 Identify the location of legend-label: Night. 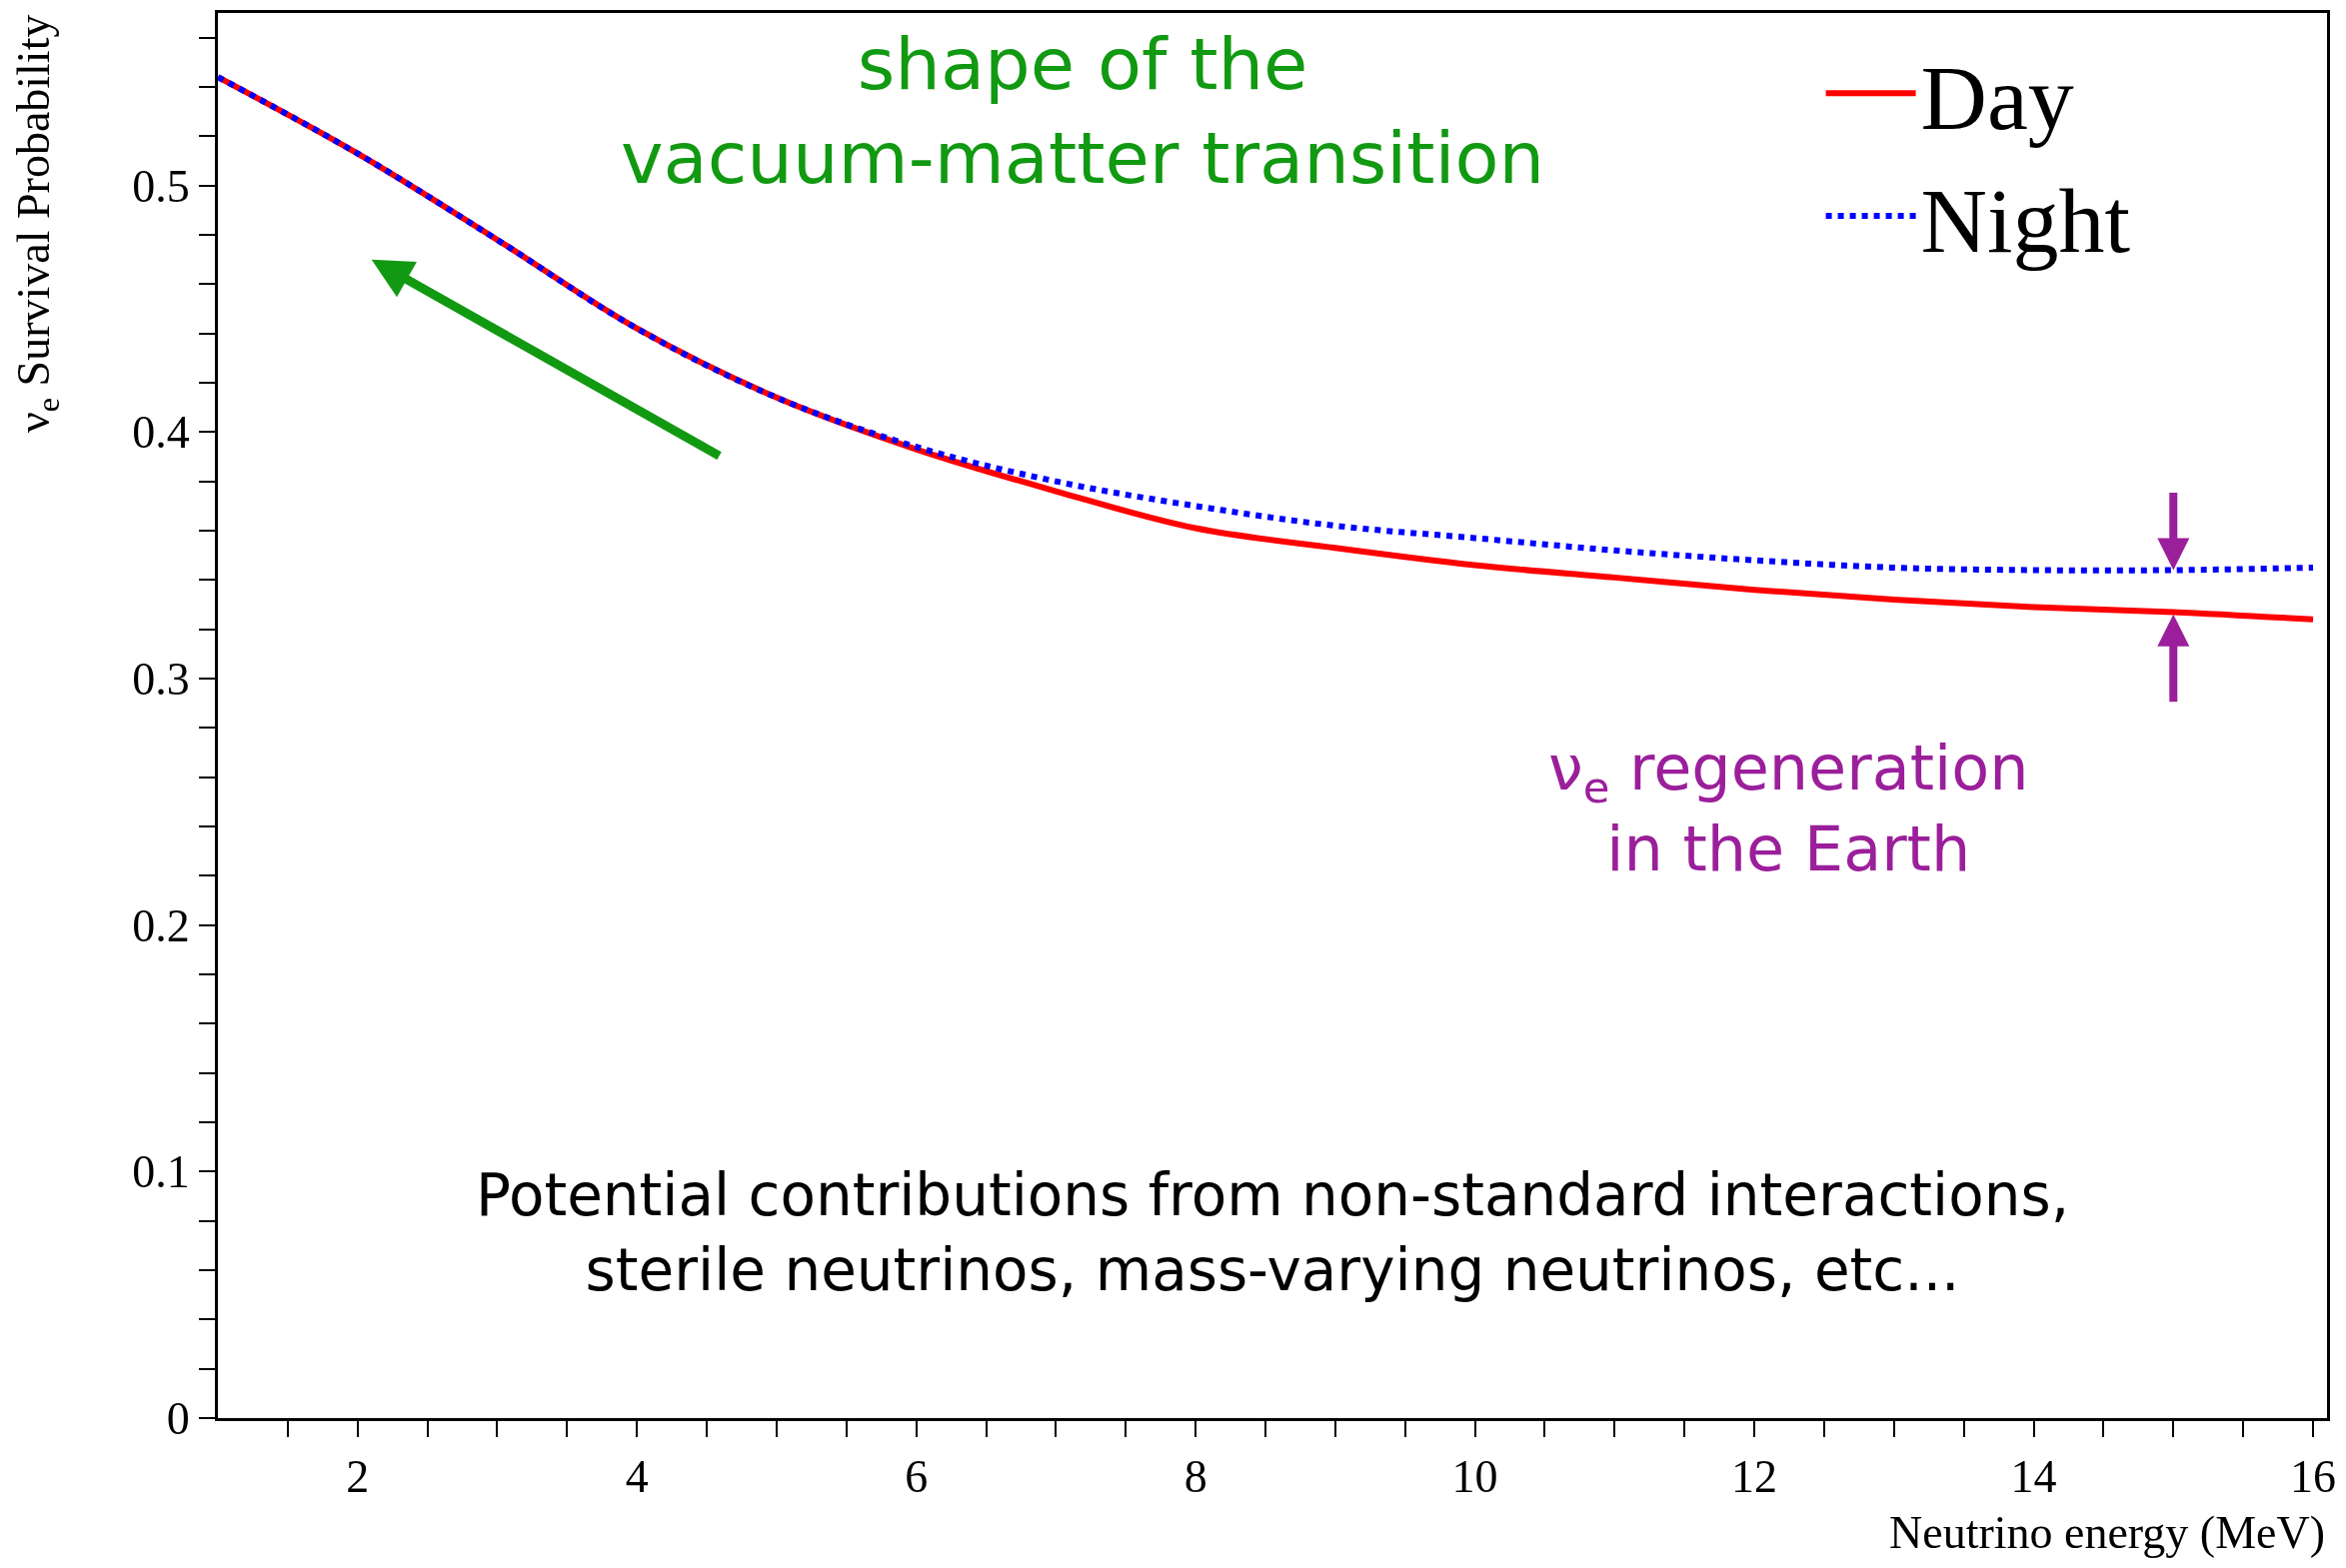
(2025, 221).